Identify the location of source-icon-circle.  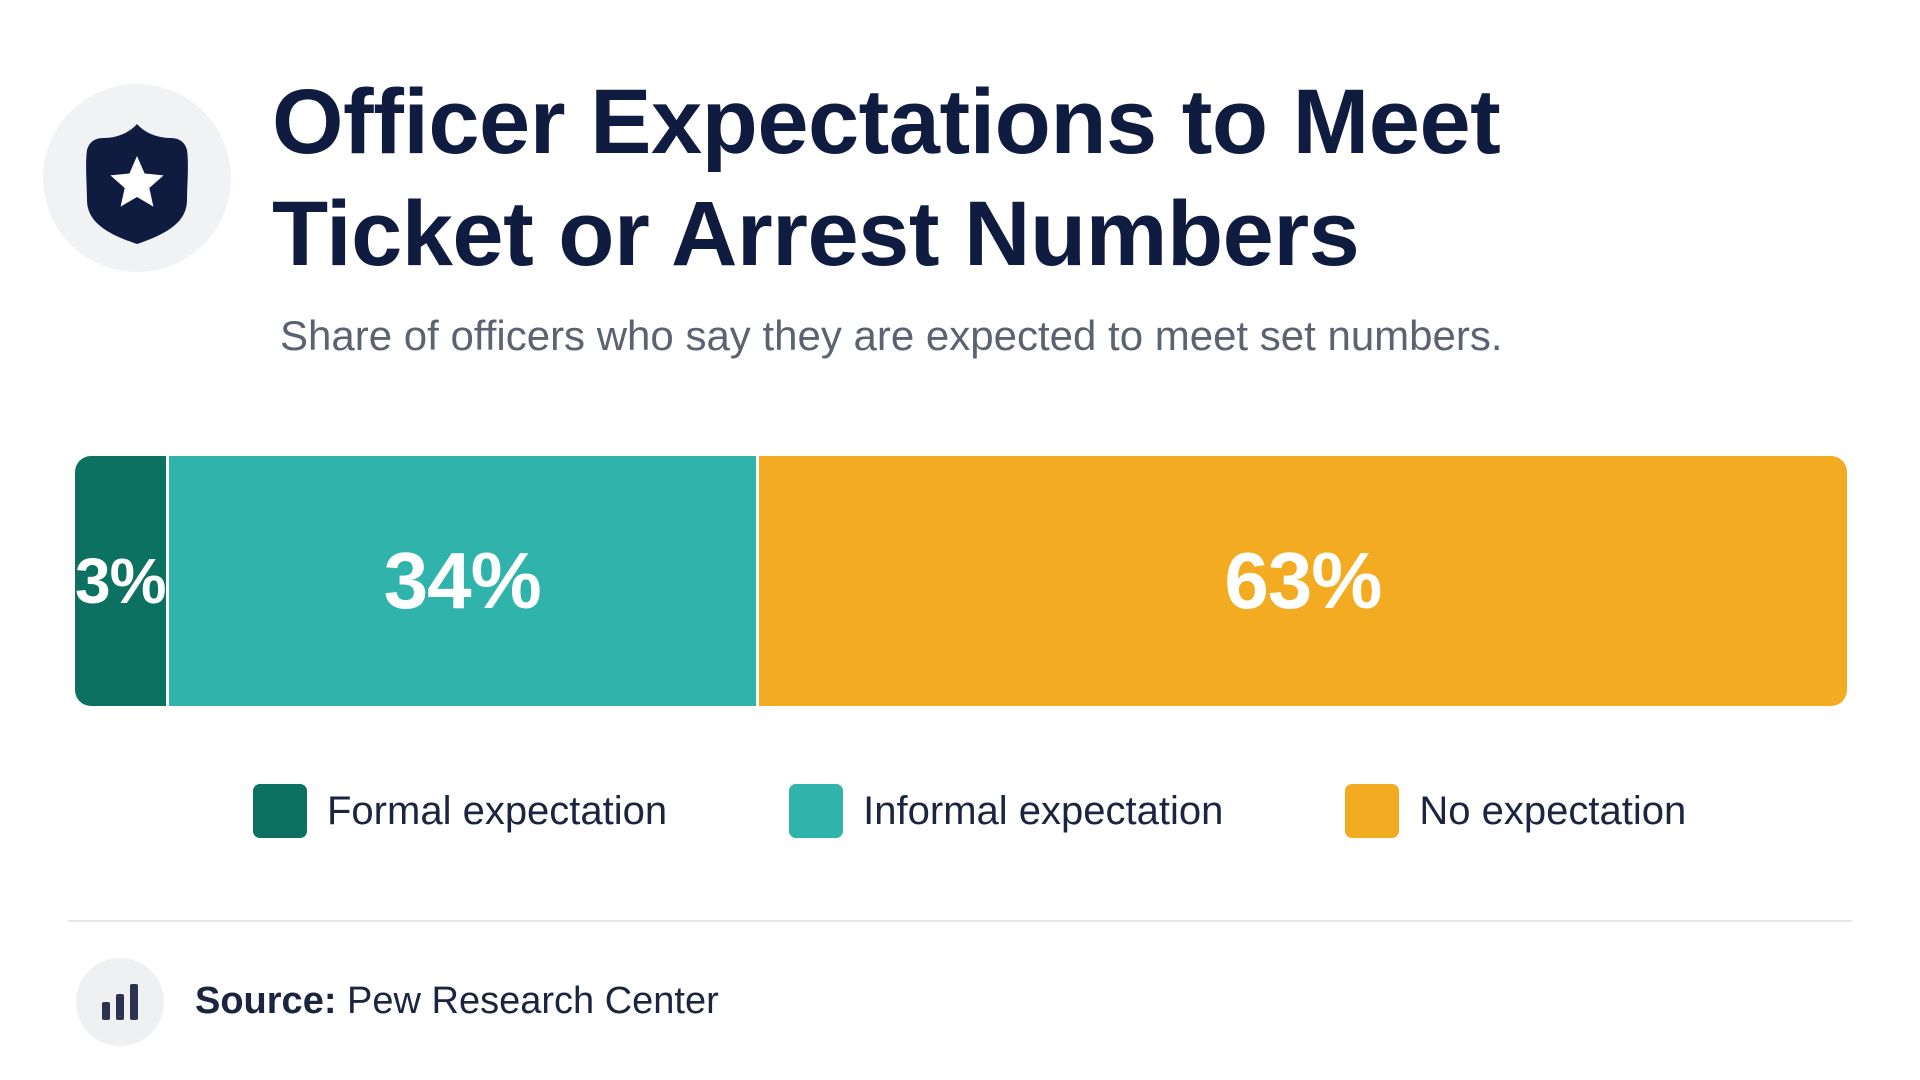
(120, 1002).